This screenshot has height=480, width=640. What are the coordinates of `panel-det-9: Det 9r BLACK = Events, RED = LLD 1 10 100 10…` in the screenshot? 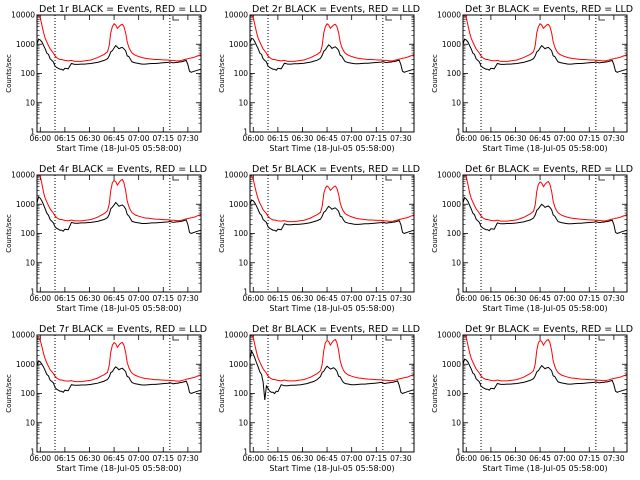 It's located at (532, 398).